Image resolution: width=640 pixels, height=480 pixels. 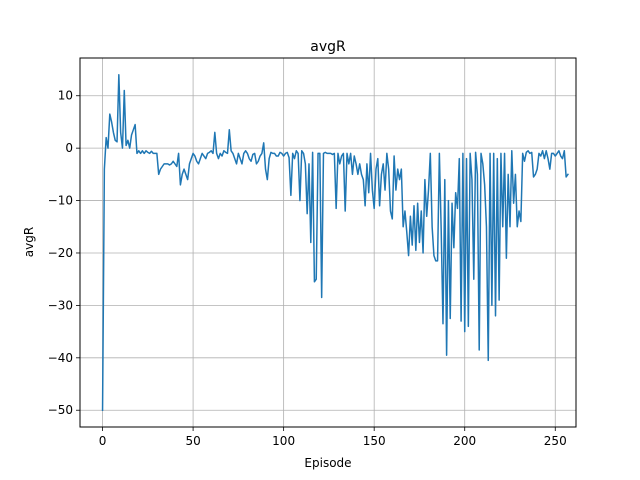 What do you see at coordinates (374, 441) in the screenshot?
I see `x-tick-label: 150` at bounding box center [374, 441].